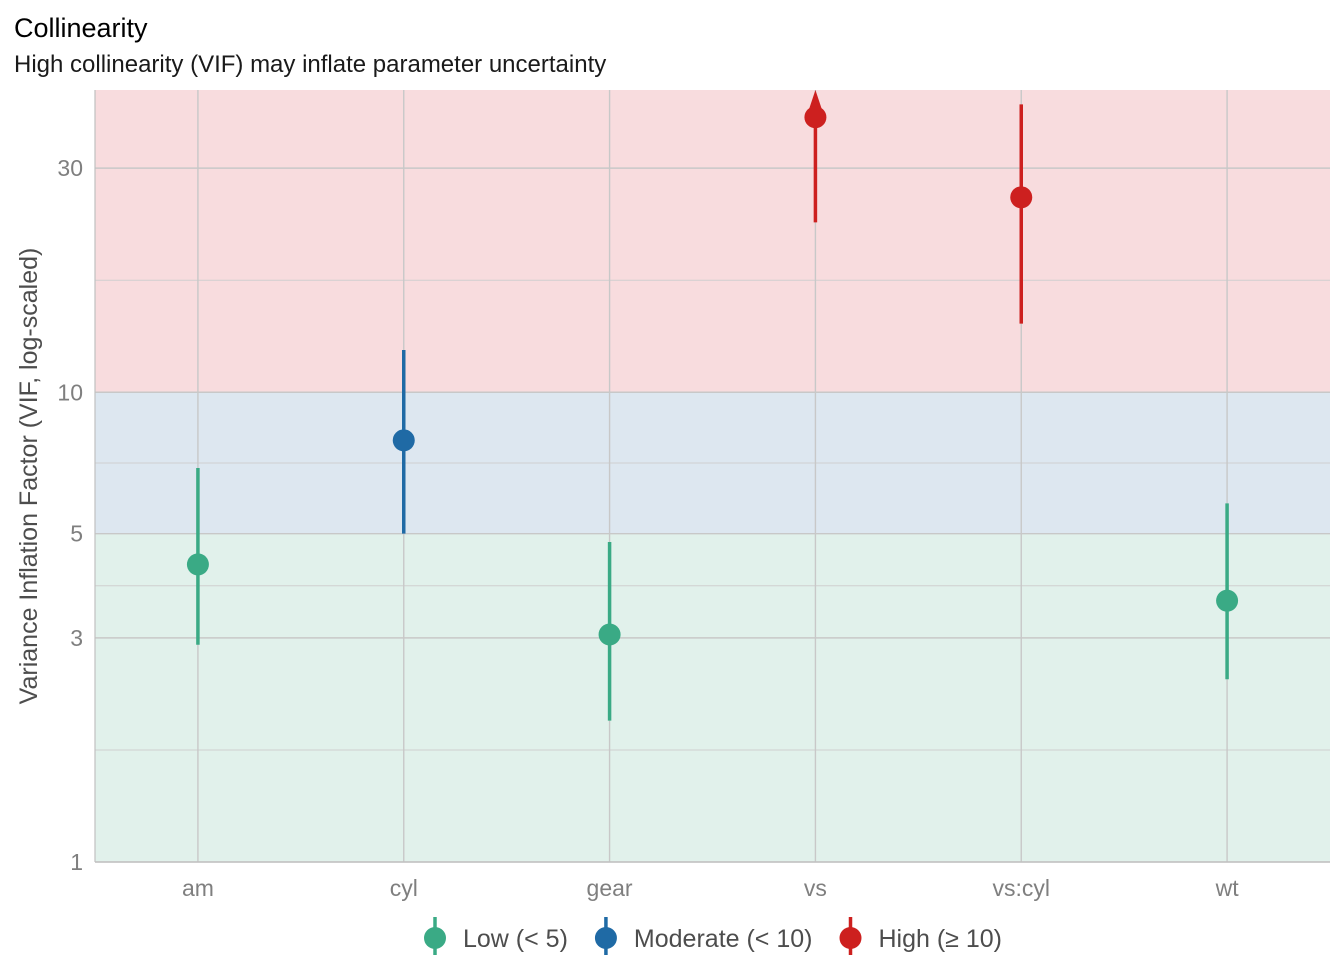 The height and width of the screenshot is (960, 1344). What do you see at coordinates (76, 862) in the screenshot?
I see `y-tick-label: 1` at bounding box center [76, 862].